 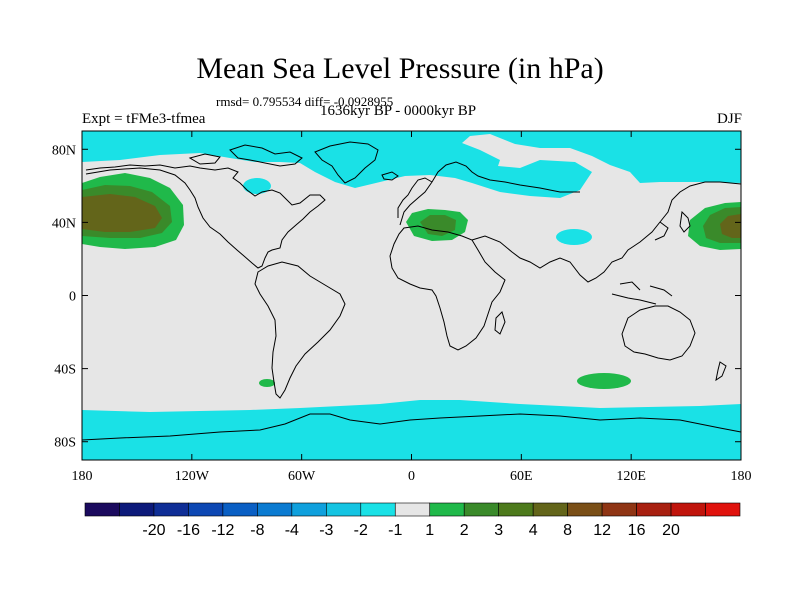 I want to click on lon-tick-label: 0, so click(x=411, y=476).